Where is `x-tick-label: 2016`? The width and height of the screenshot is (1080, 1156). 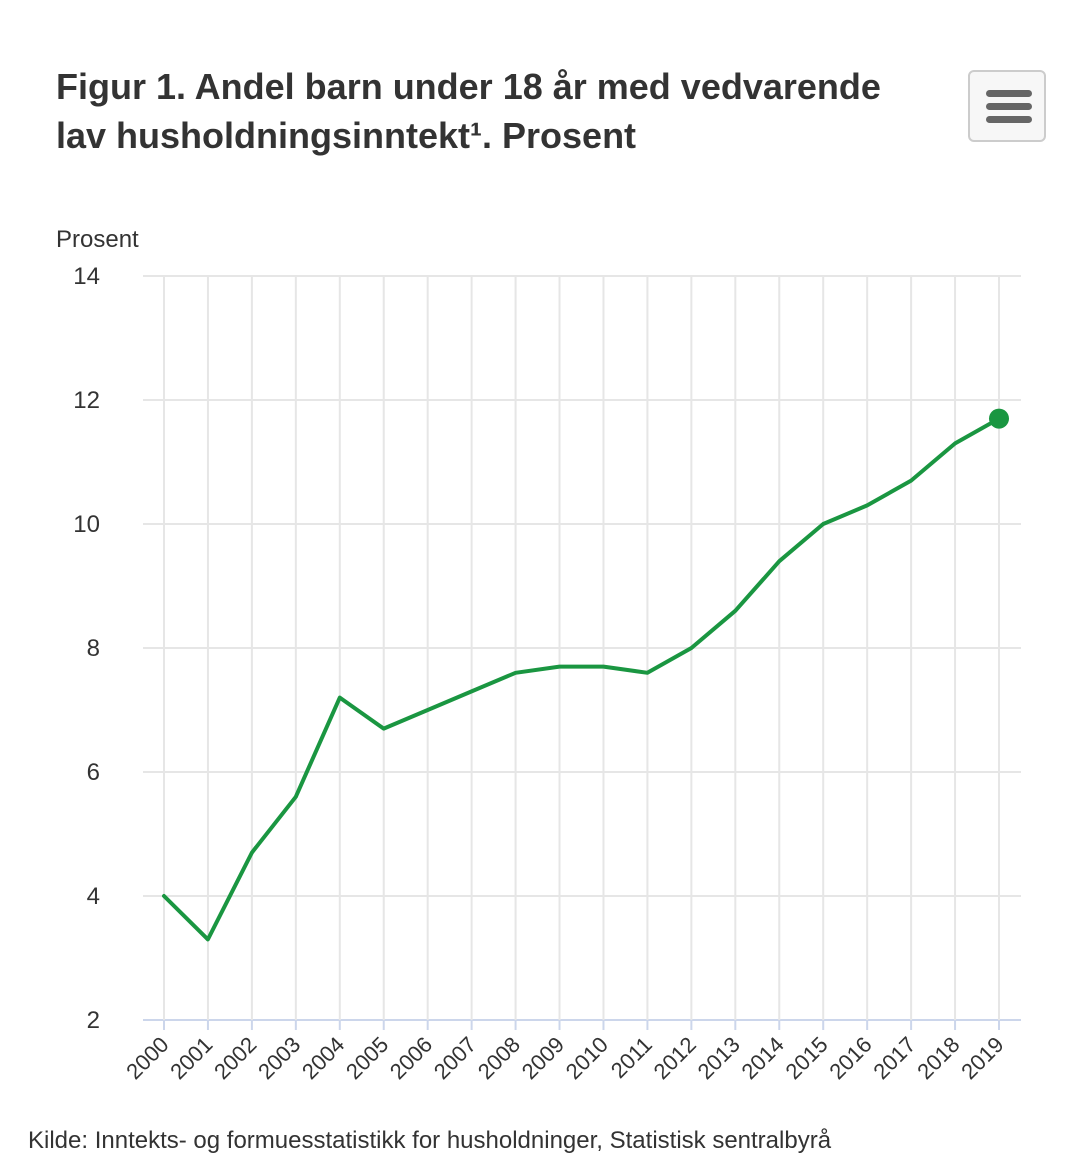 x-tick-label: 2016 is located at coordinates (850, 1058).